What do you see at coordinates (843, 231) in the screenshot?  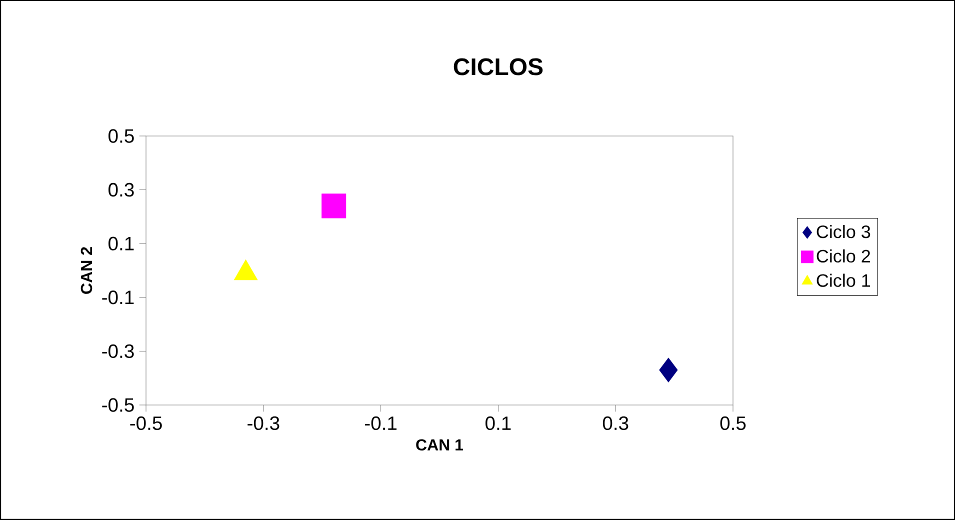 I see `legend-label: Ciclo 3` at bounding box center [843, 231].